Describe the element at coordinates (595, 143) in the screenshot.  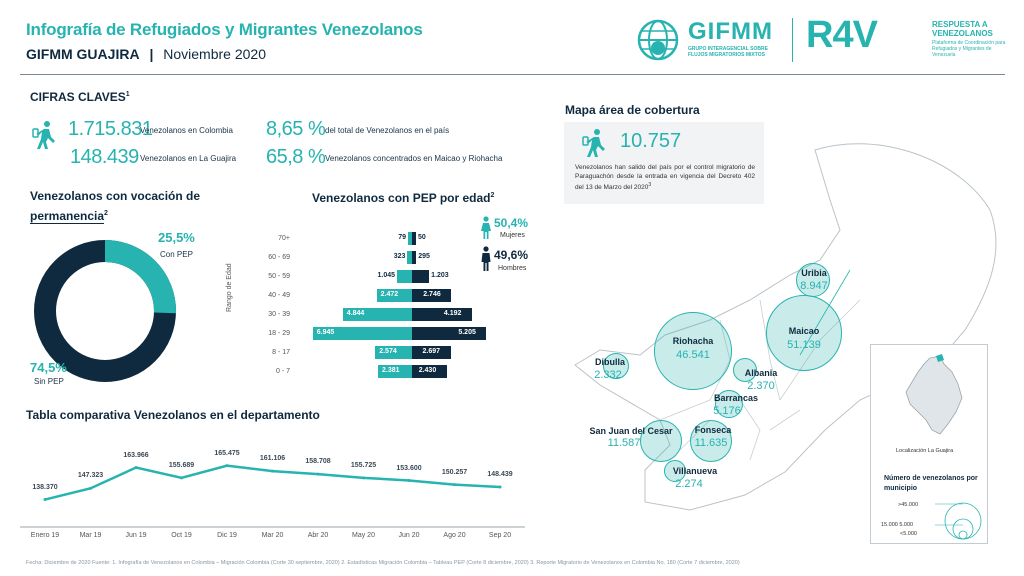
I see `walking-migrant-exit-icon` at that location.